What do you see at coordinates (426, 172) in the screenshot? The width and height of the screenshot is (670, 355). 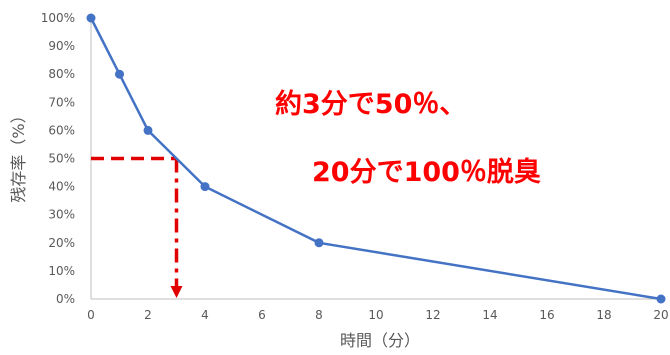 I see `annotation-line-2: 20分で100％脱臭` at bounding box center [426, 172].